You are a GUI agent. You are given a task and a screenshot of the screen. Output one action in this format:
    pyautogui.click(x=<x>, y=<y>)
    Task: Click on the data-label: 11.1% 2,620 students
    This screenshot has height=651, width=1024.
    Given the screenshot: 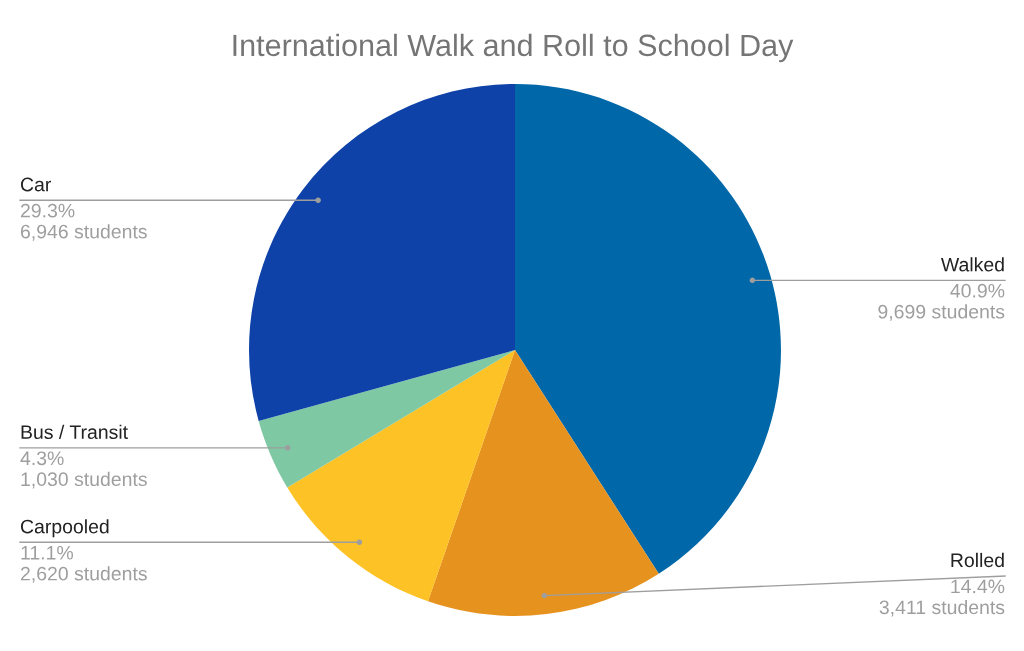 What is the action you would take?
    pyautogui.click(x=83, y=564)
    